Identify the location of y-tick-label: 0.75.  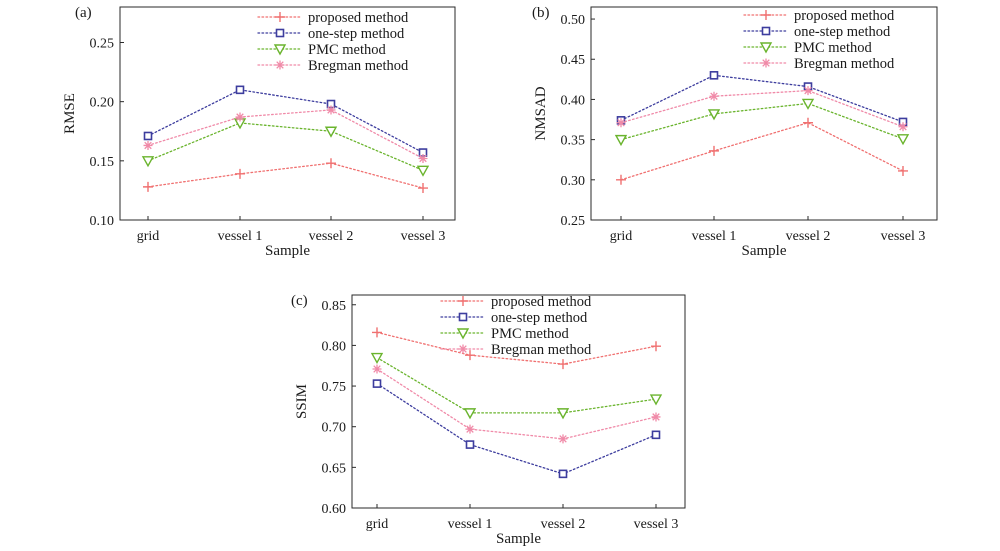
(334, 387).